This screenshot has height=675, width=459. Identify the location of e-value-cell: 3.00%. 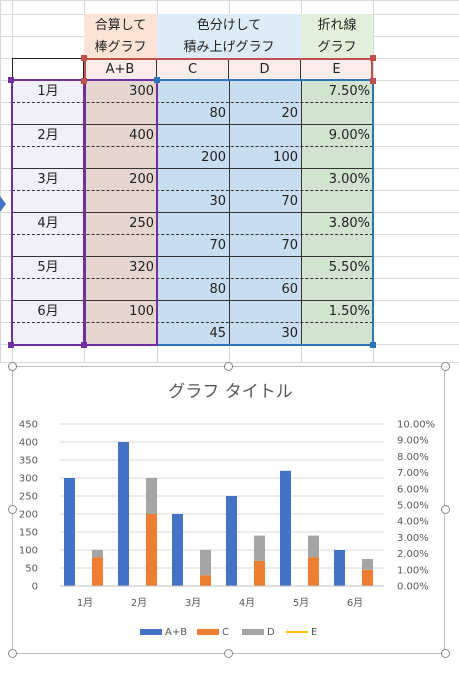
(349, 179).